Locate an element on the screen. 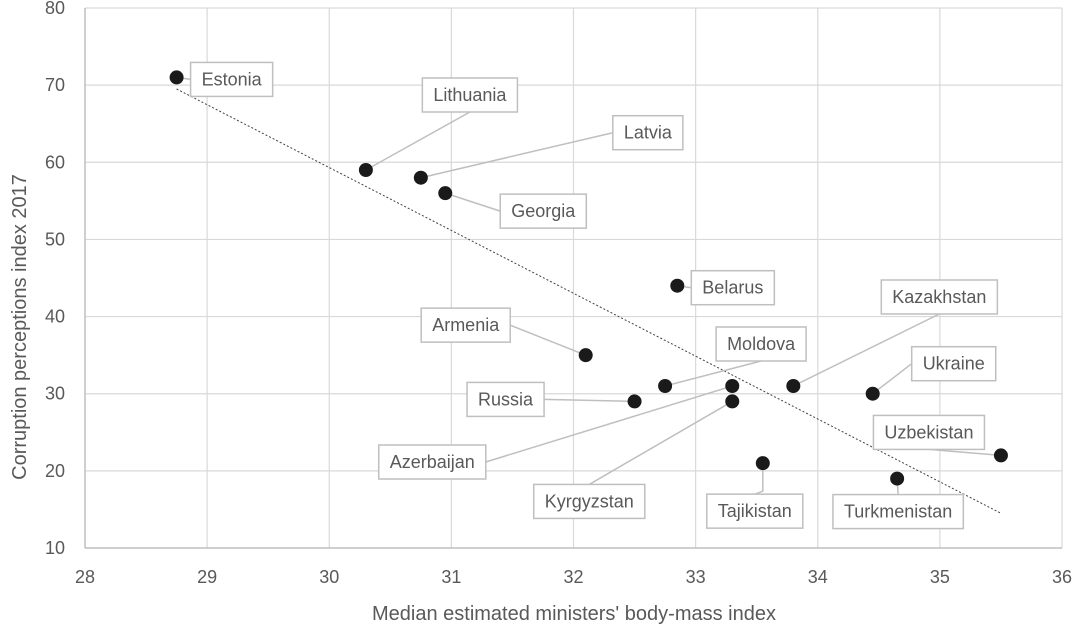 This screenshot has height=628, width=1080. y-tick-label: 60 is located at coordinates (55, 162).